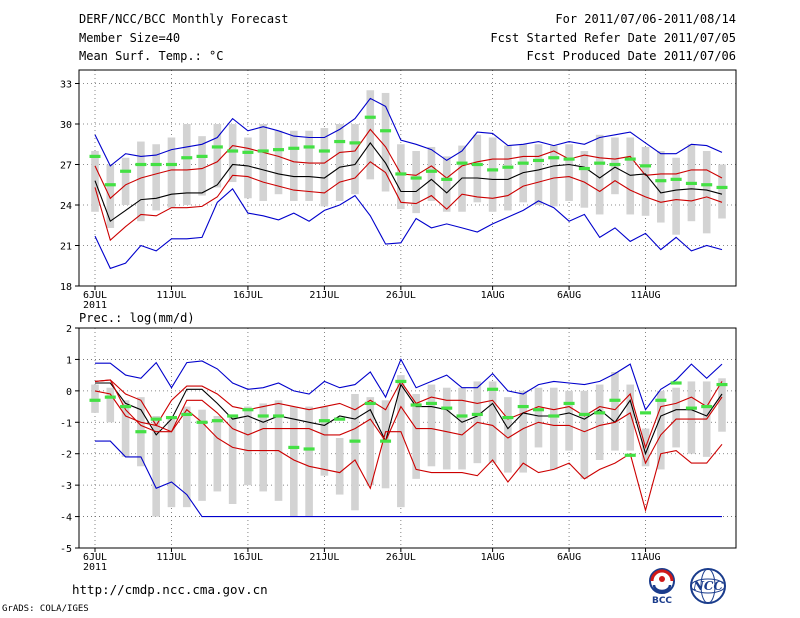  I want to click on temp-xtick-label: 26JUL, so click(401, 295).